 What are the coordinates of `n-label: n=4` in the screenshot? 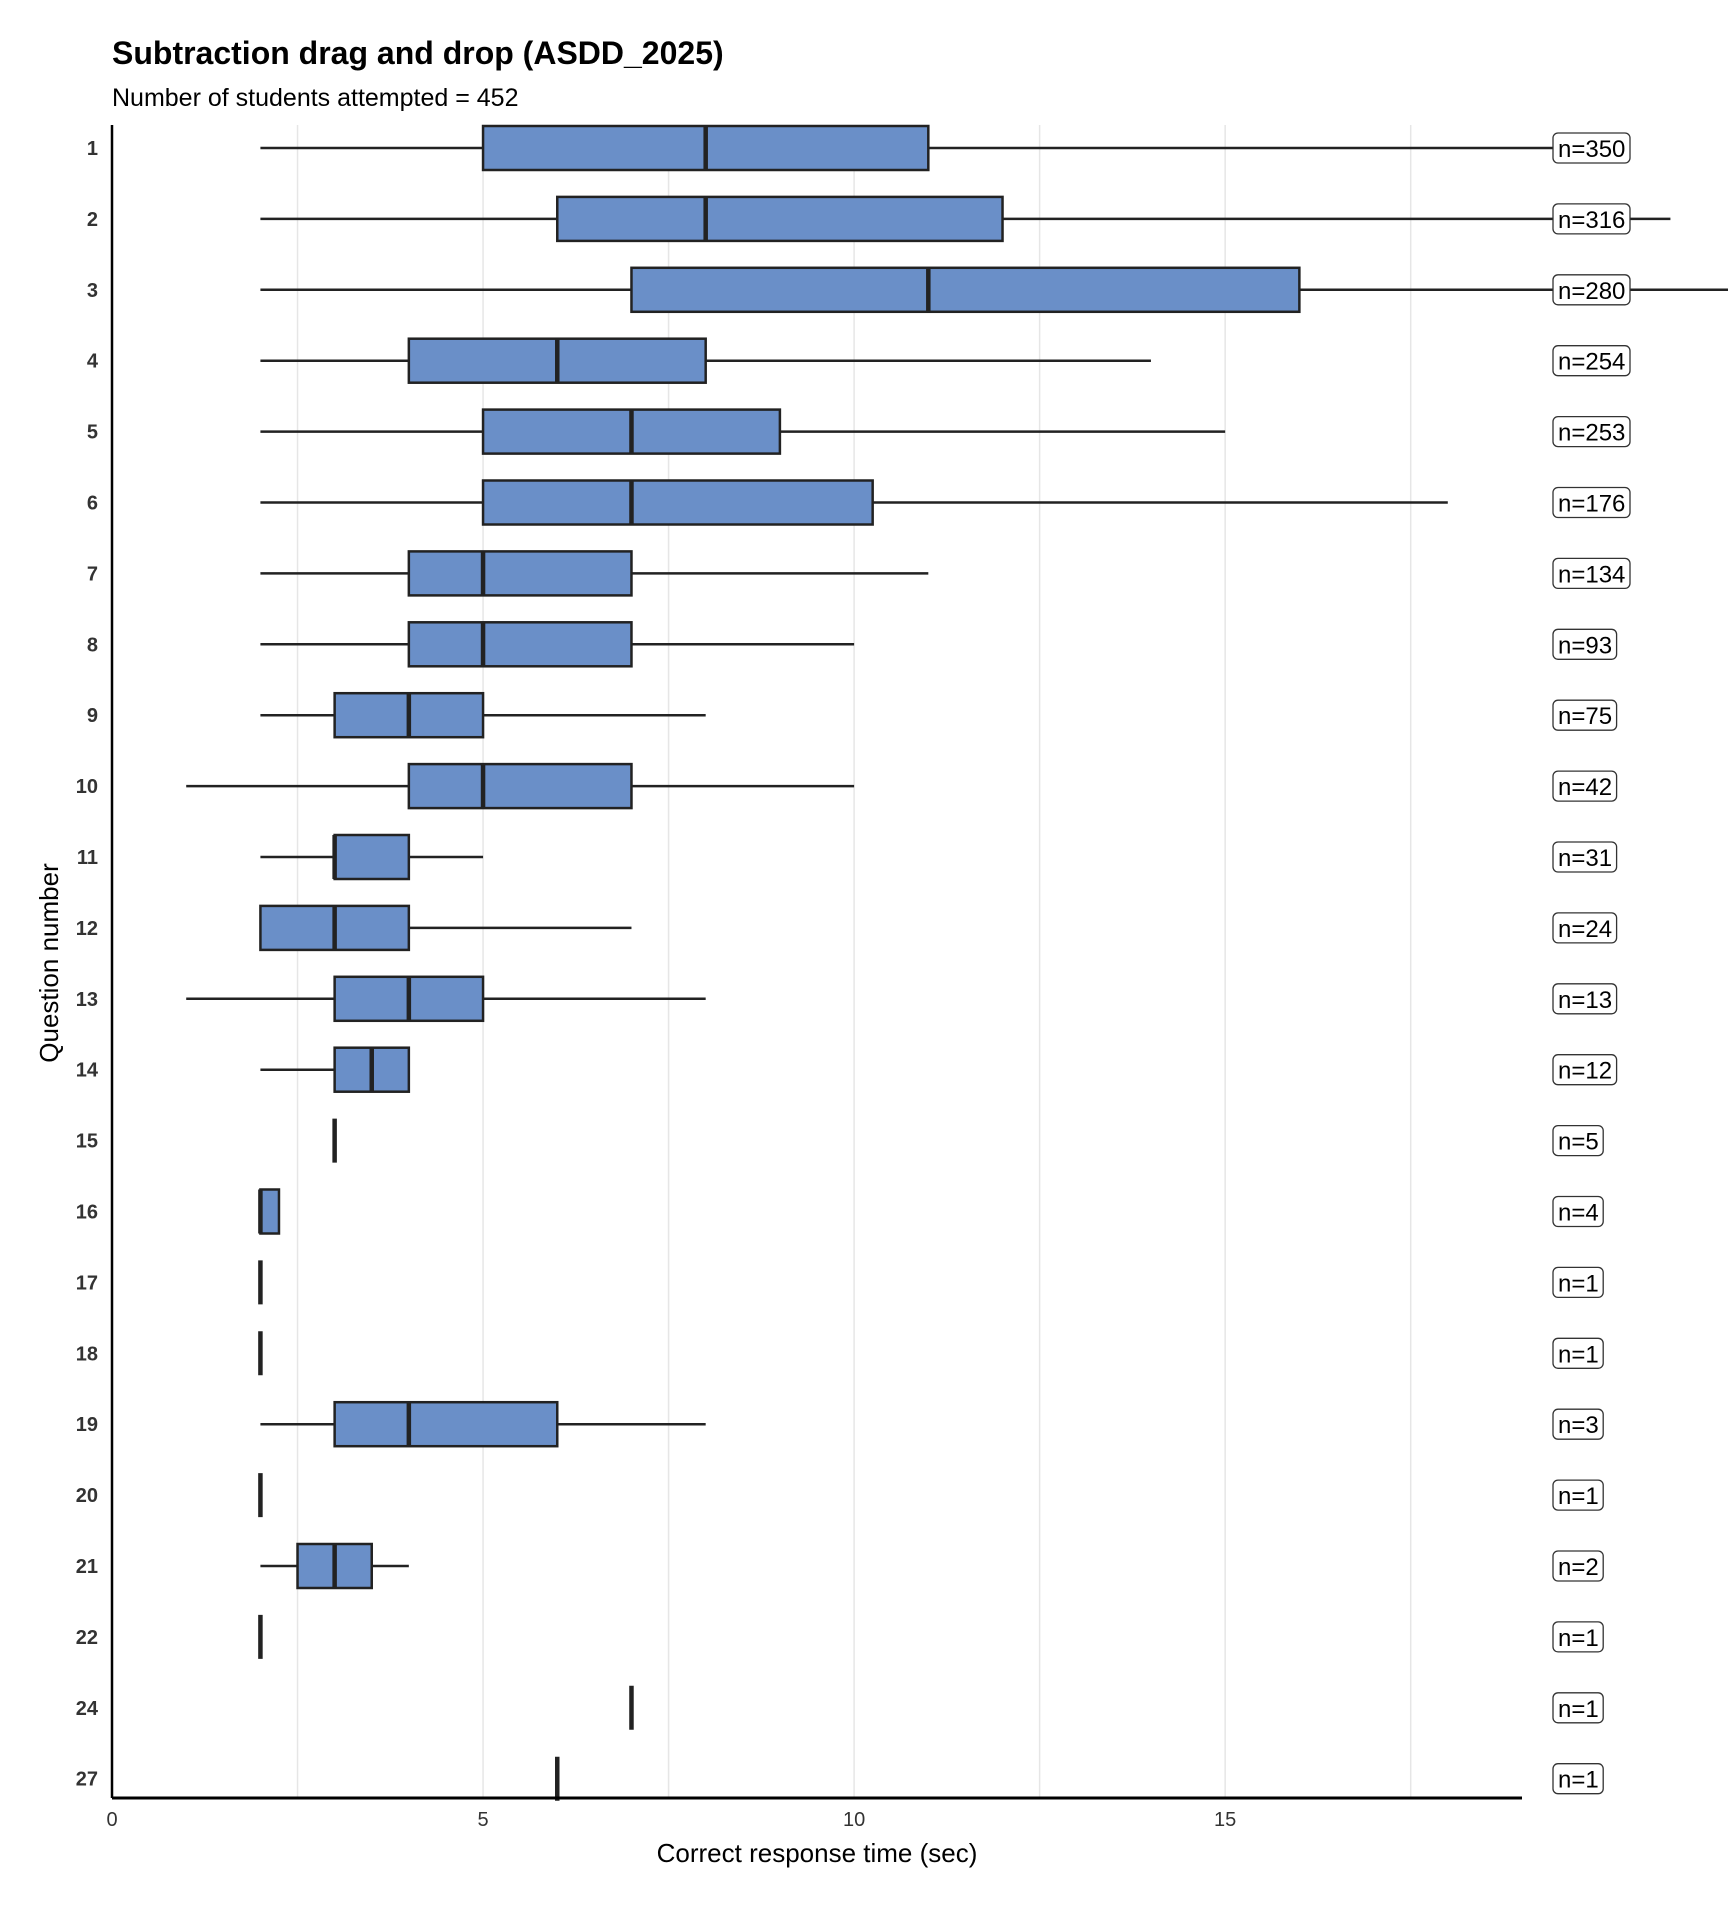 It's located at (1578, 1213).